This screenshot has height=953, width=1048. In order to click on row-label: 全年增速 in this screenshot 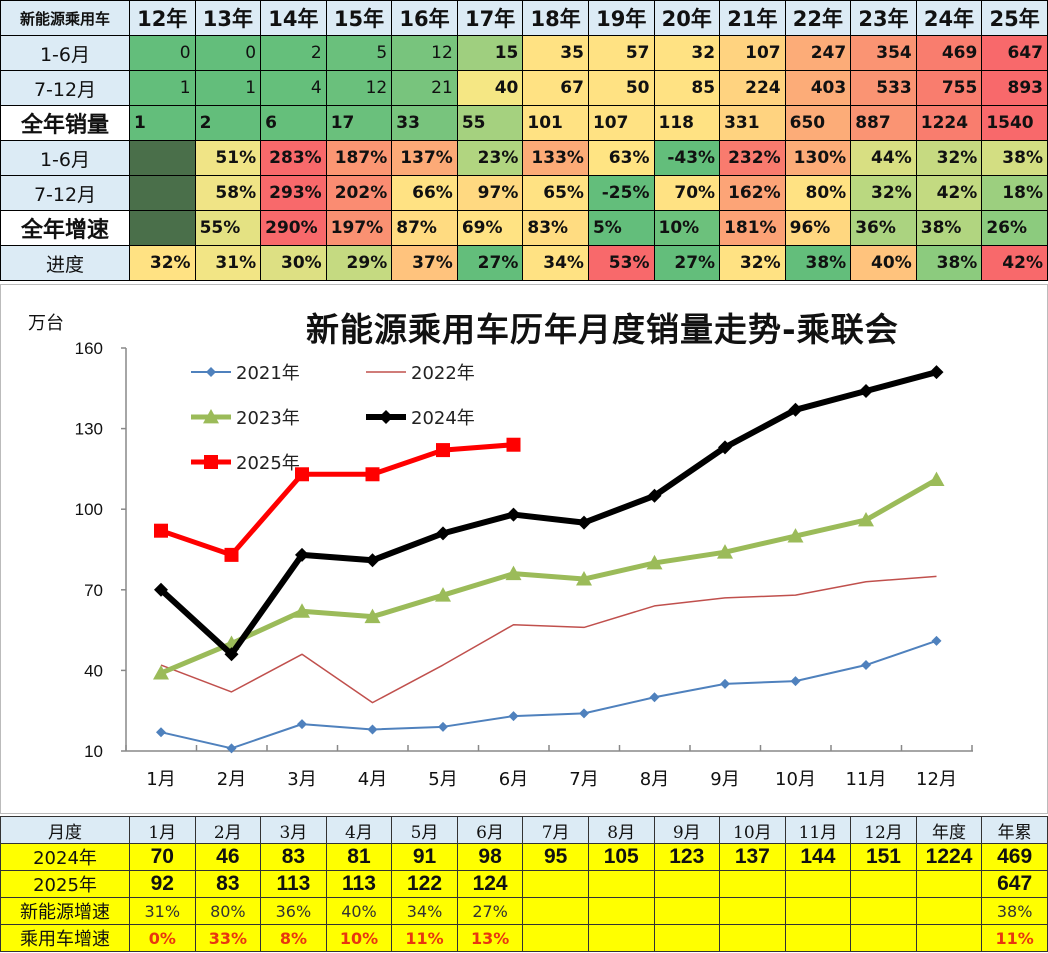, I will do `click(65, 228)`.